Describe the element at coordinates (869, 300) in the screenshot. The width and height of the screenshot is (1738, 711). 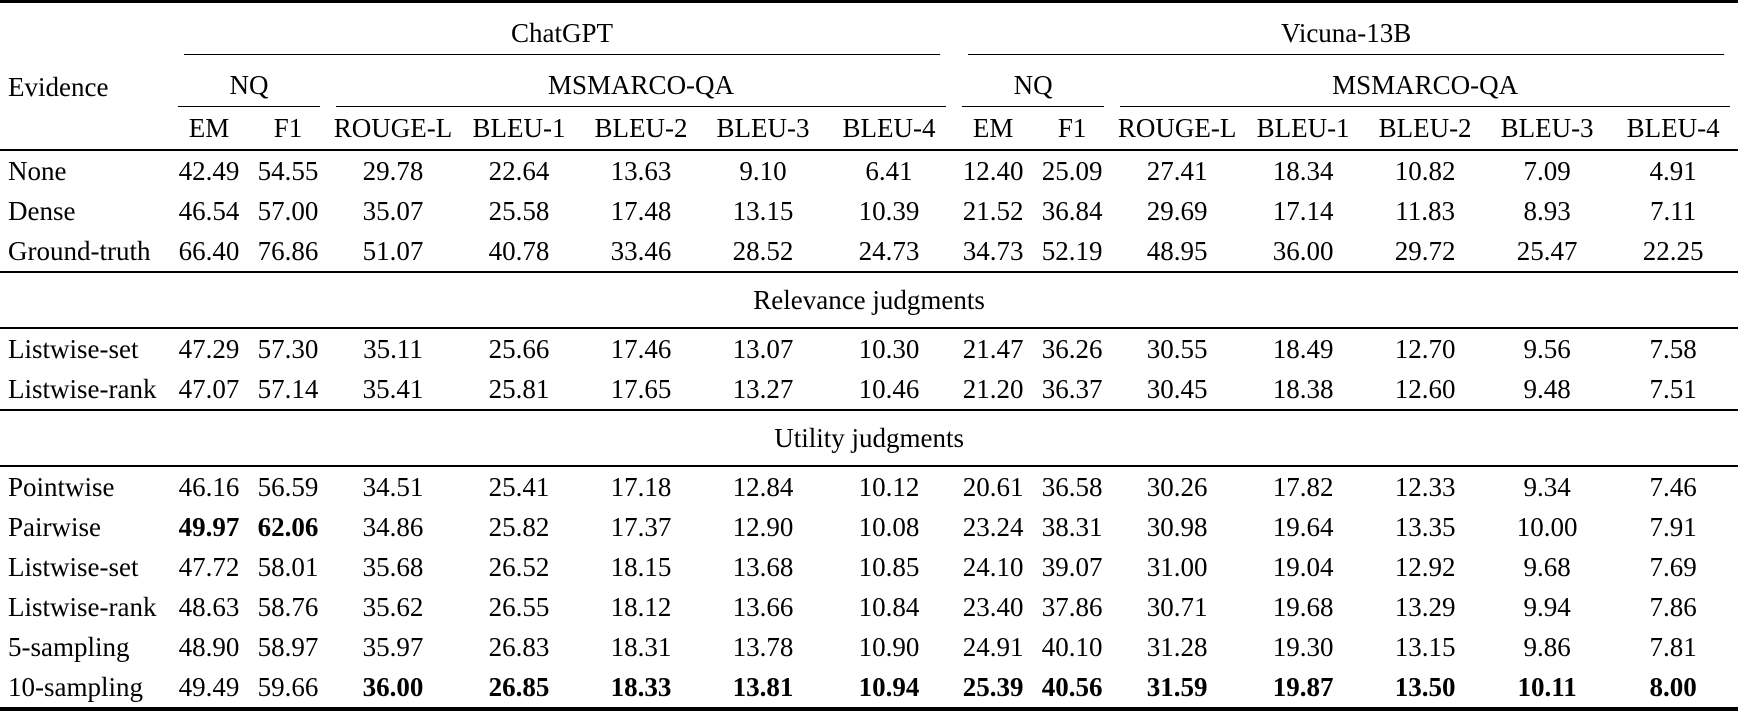
I see `section-header-relevance-judgments: Relevance judgments` at that location.